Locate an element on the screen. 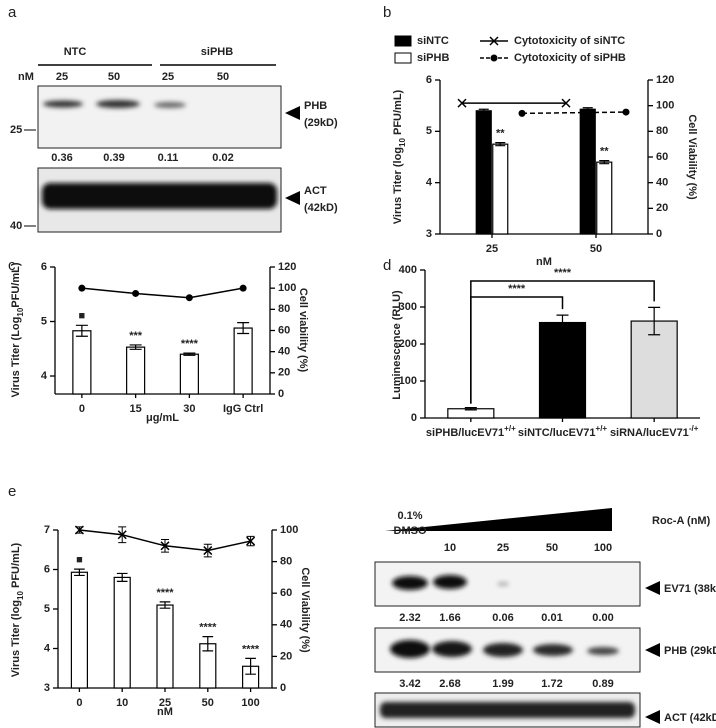 This screenshot has width=716, height=728. category: siNTC/lucEV71 is located at coordinates (557, 433).